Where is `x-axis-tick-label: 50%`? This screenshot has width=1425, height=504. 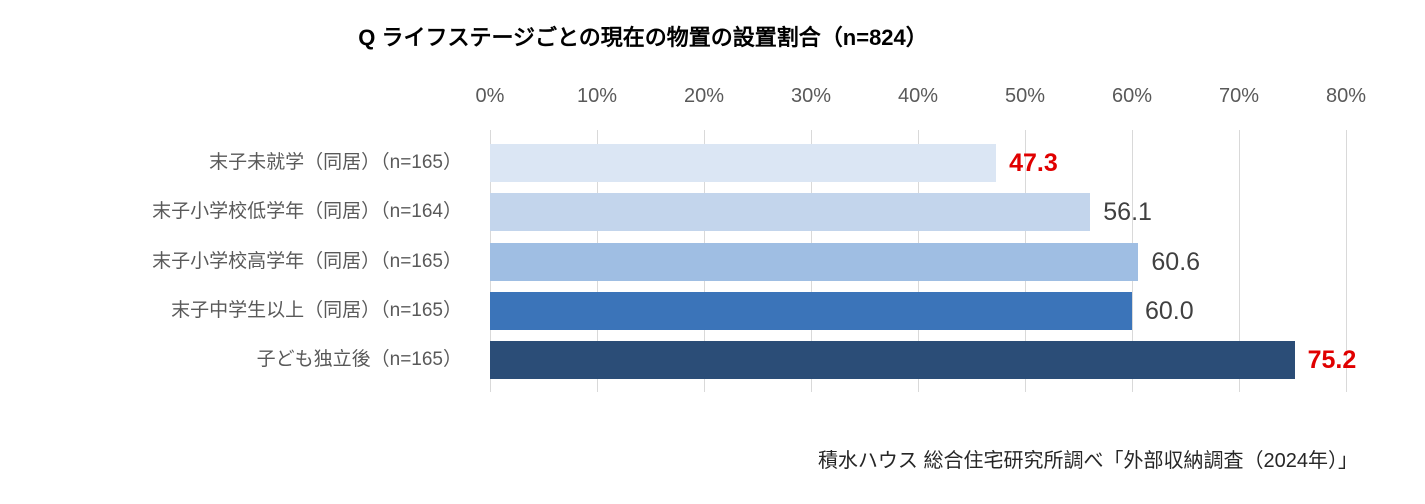 x-axis-tick-label: 50% is located at coordinates (1025, 96).